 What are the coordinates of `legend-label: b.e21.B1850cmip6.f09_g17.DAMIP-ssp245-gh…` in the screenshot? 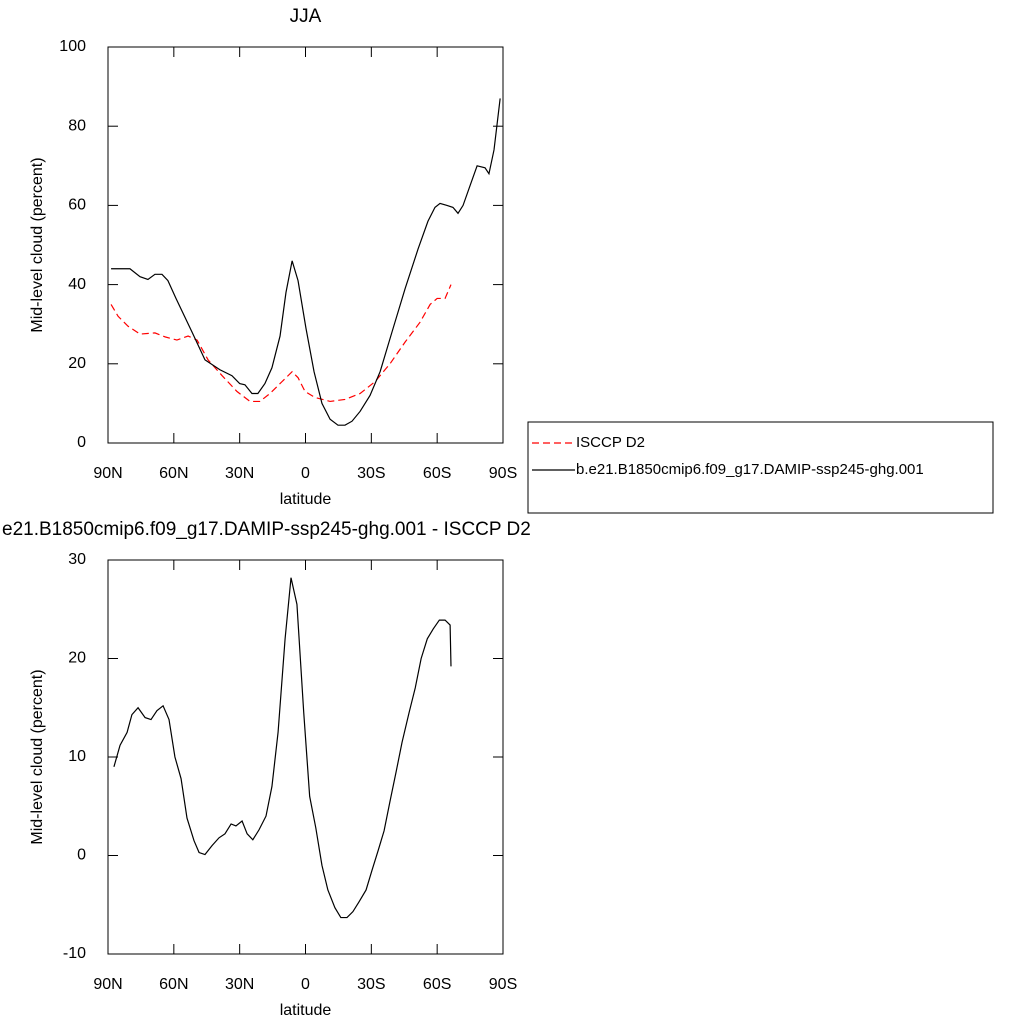 It's located at (750, 469).